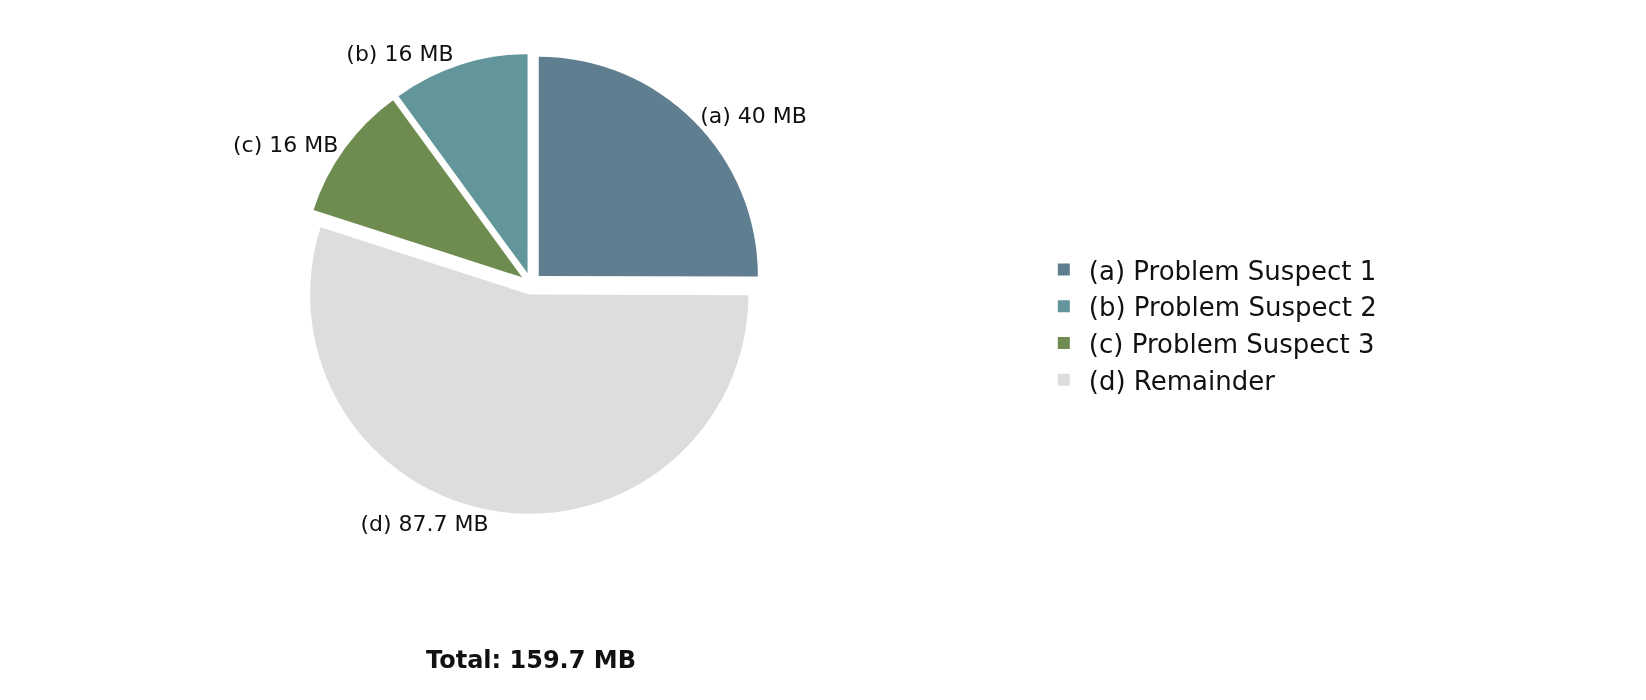 This screenshot has height=700, width=1646. Describe the element at coordinates (531, 660) in the screenshot. I see `text: Total: 159.7 MB` at that location.